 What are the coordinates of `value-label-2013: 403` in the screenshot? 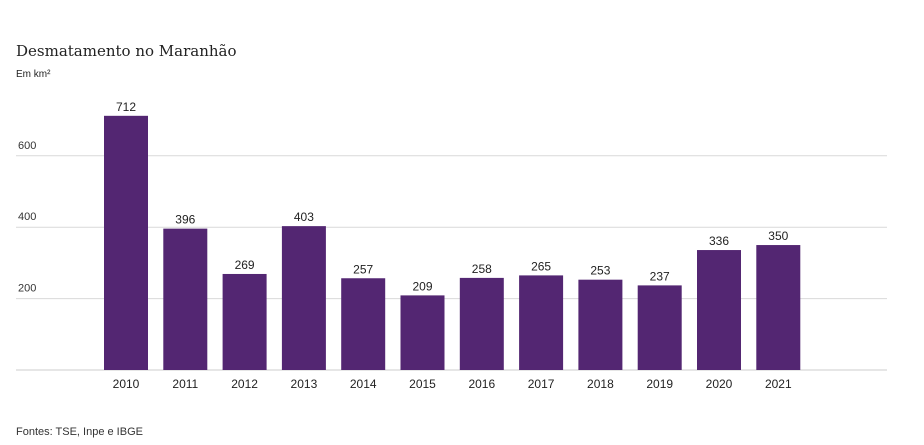 It's located at (304, 217).